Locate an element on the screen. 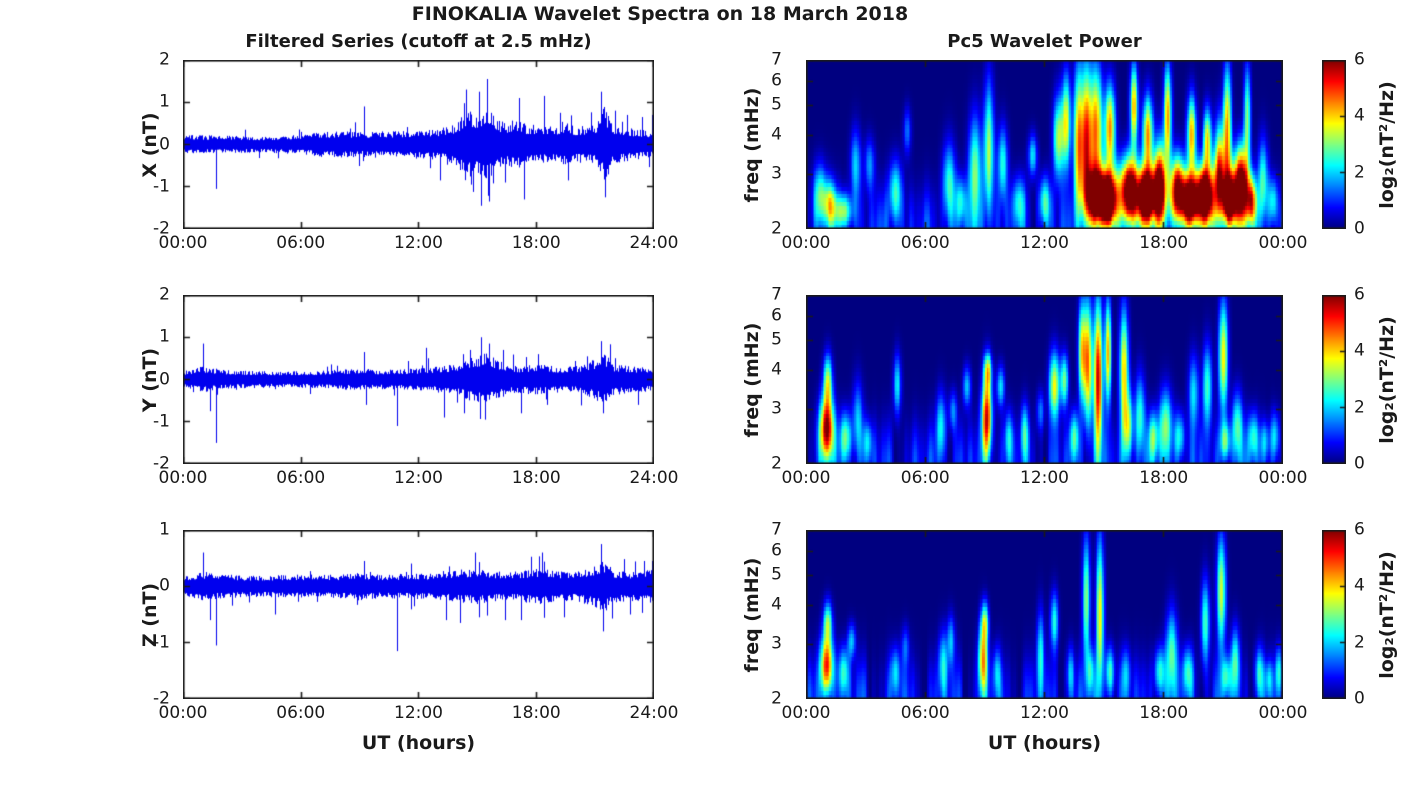 This screenshot has width=1418, height=788. y-filtered-series-plot-canvas is located at coordinates (418, 379).